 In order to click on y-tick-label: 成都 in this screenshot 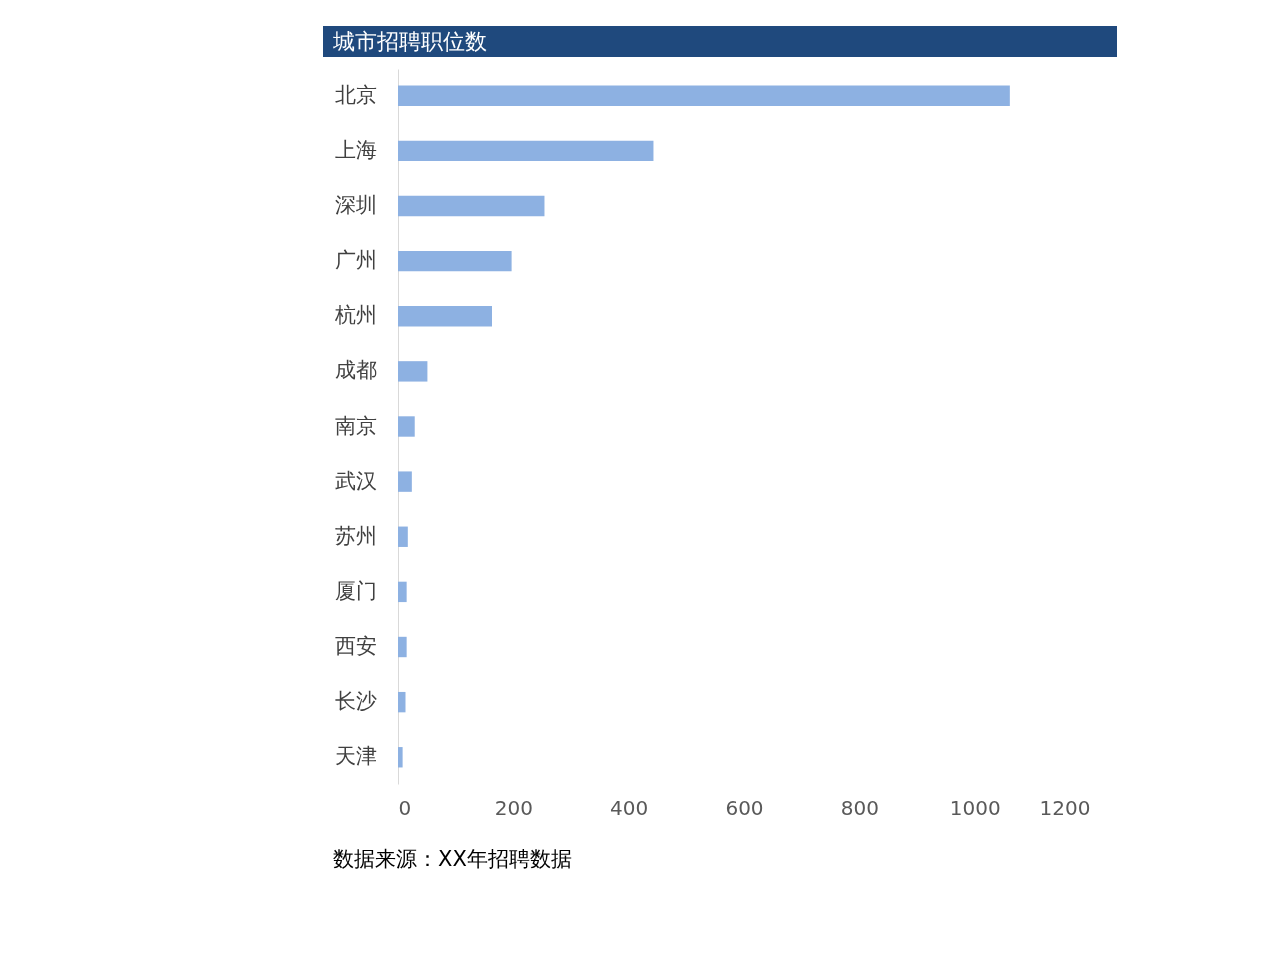, I will do `click(355, 370)`.